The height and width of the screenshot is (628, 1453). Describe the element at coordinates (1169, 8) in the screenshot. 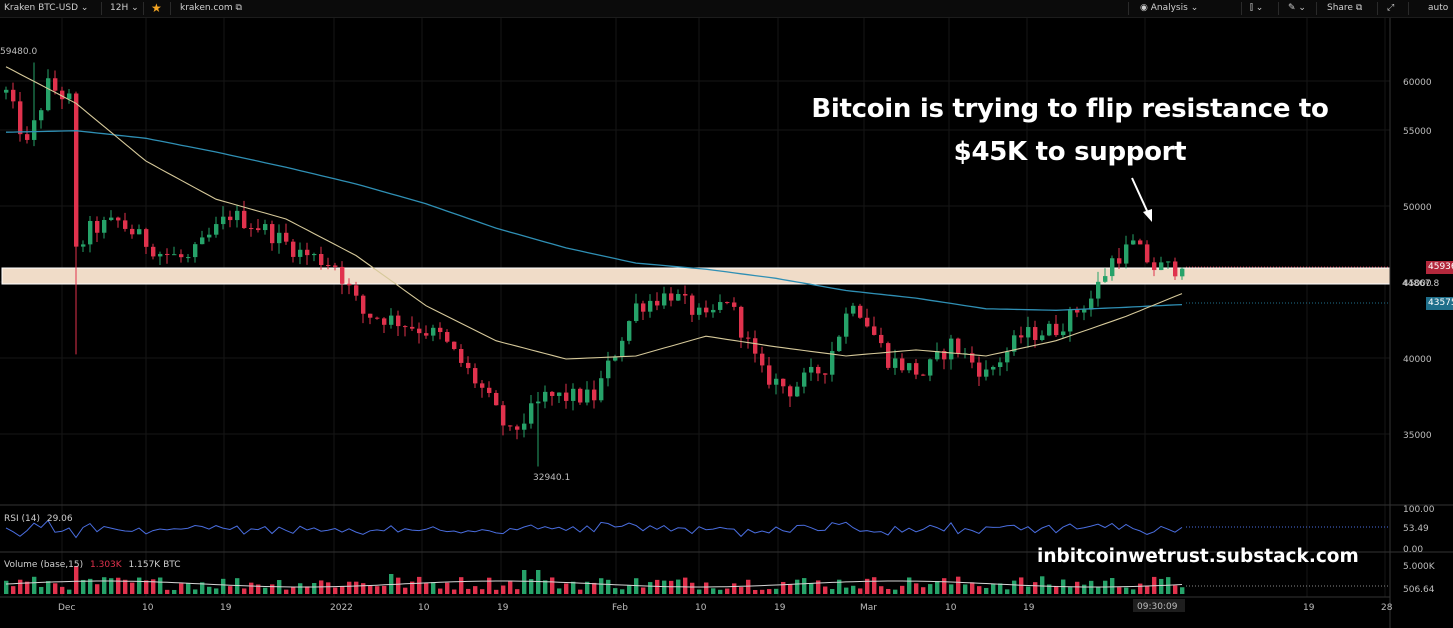

I see `analysis-button: ◉ Analysis ⌄` at that location.